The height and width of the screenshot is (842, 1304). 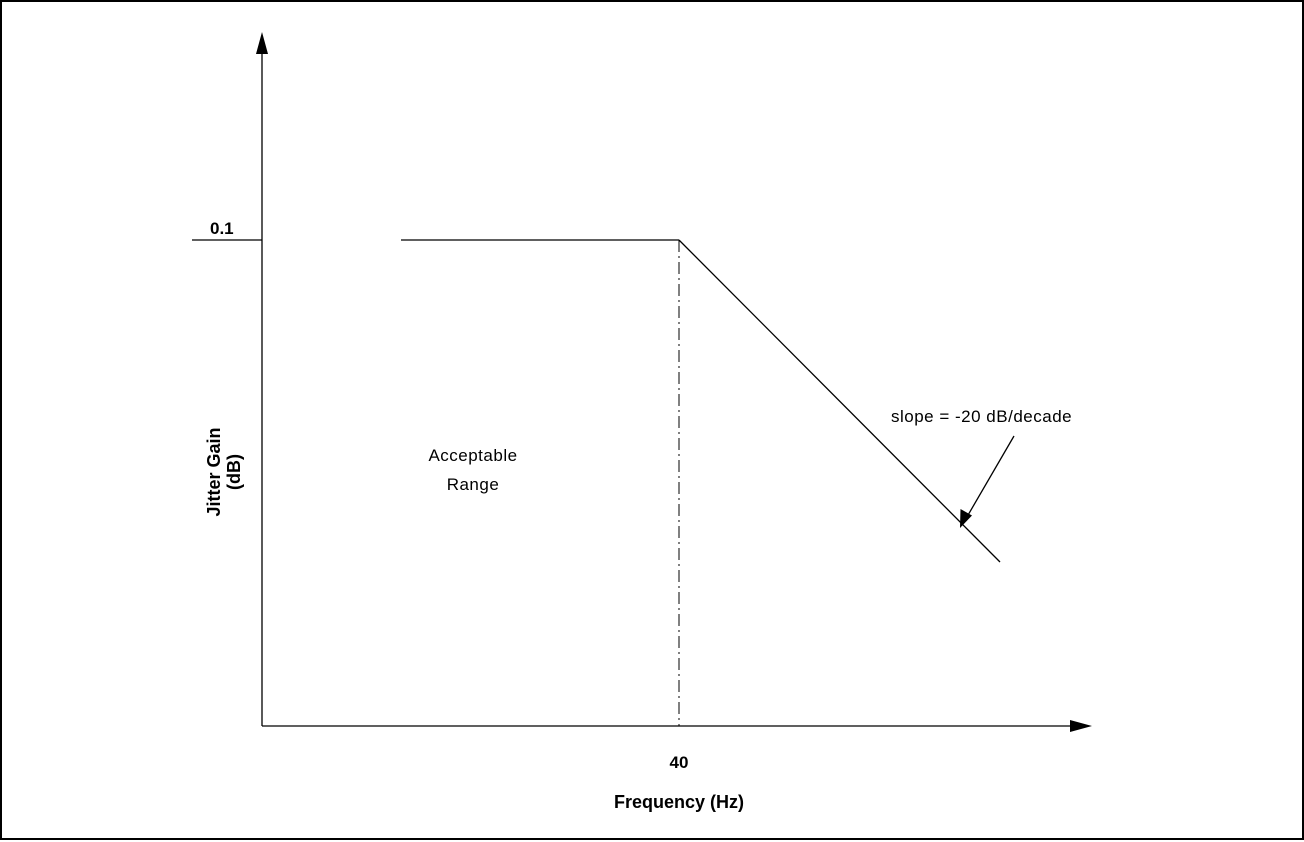 What do you see at coordinates (966, 518) in the screenshot?
I see `slope-pointer-arrowhead-icon` at bounding box center [966, 518].